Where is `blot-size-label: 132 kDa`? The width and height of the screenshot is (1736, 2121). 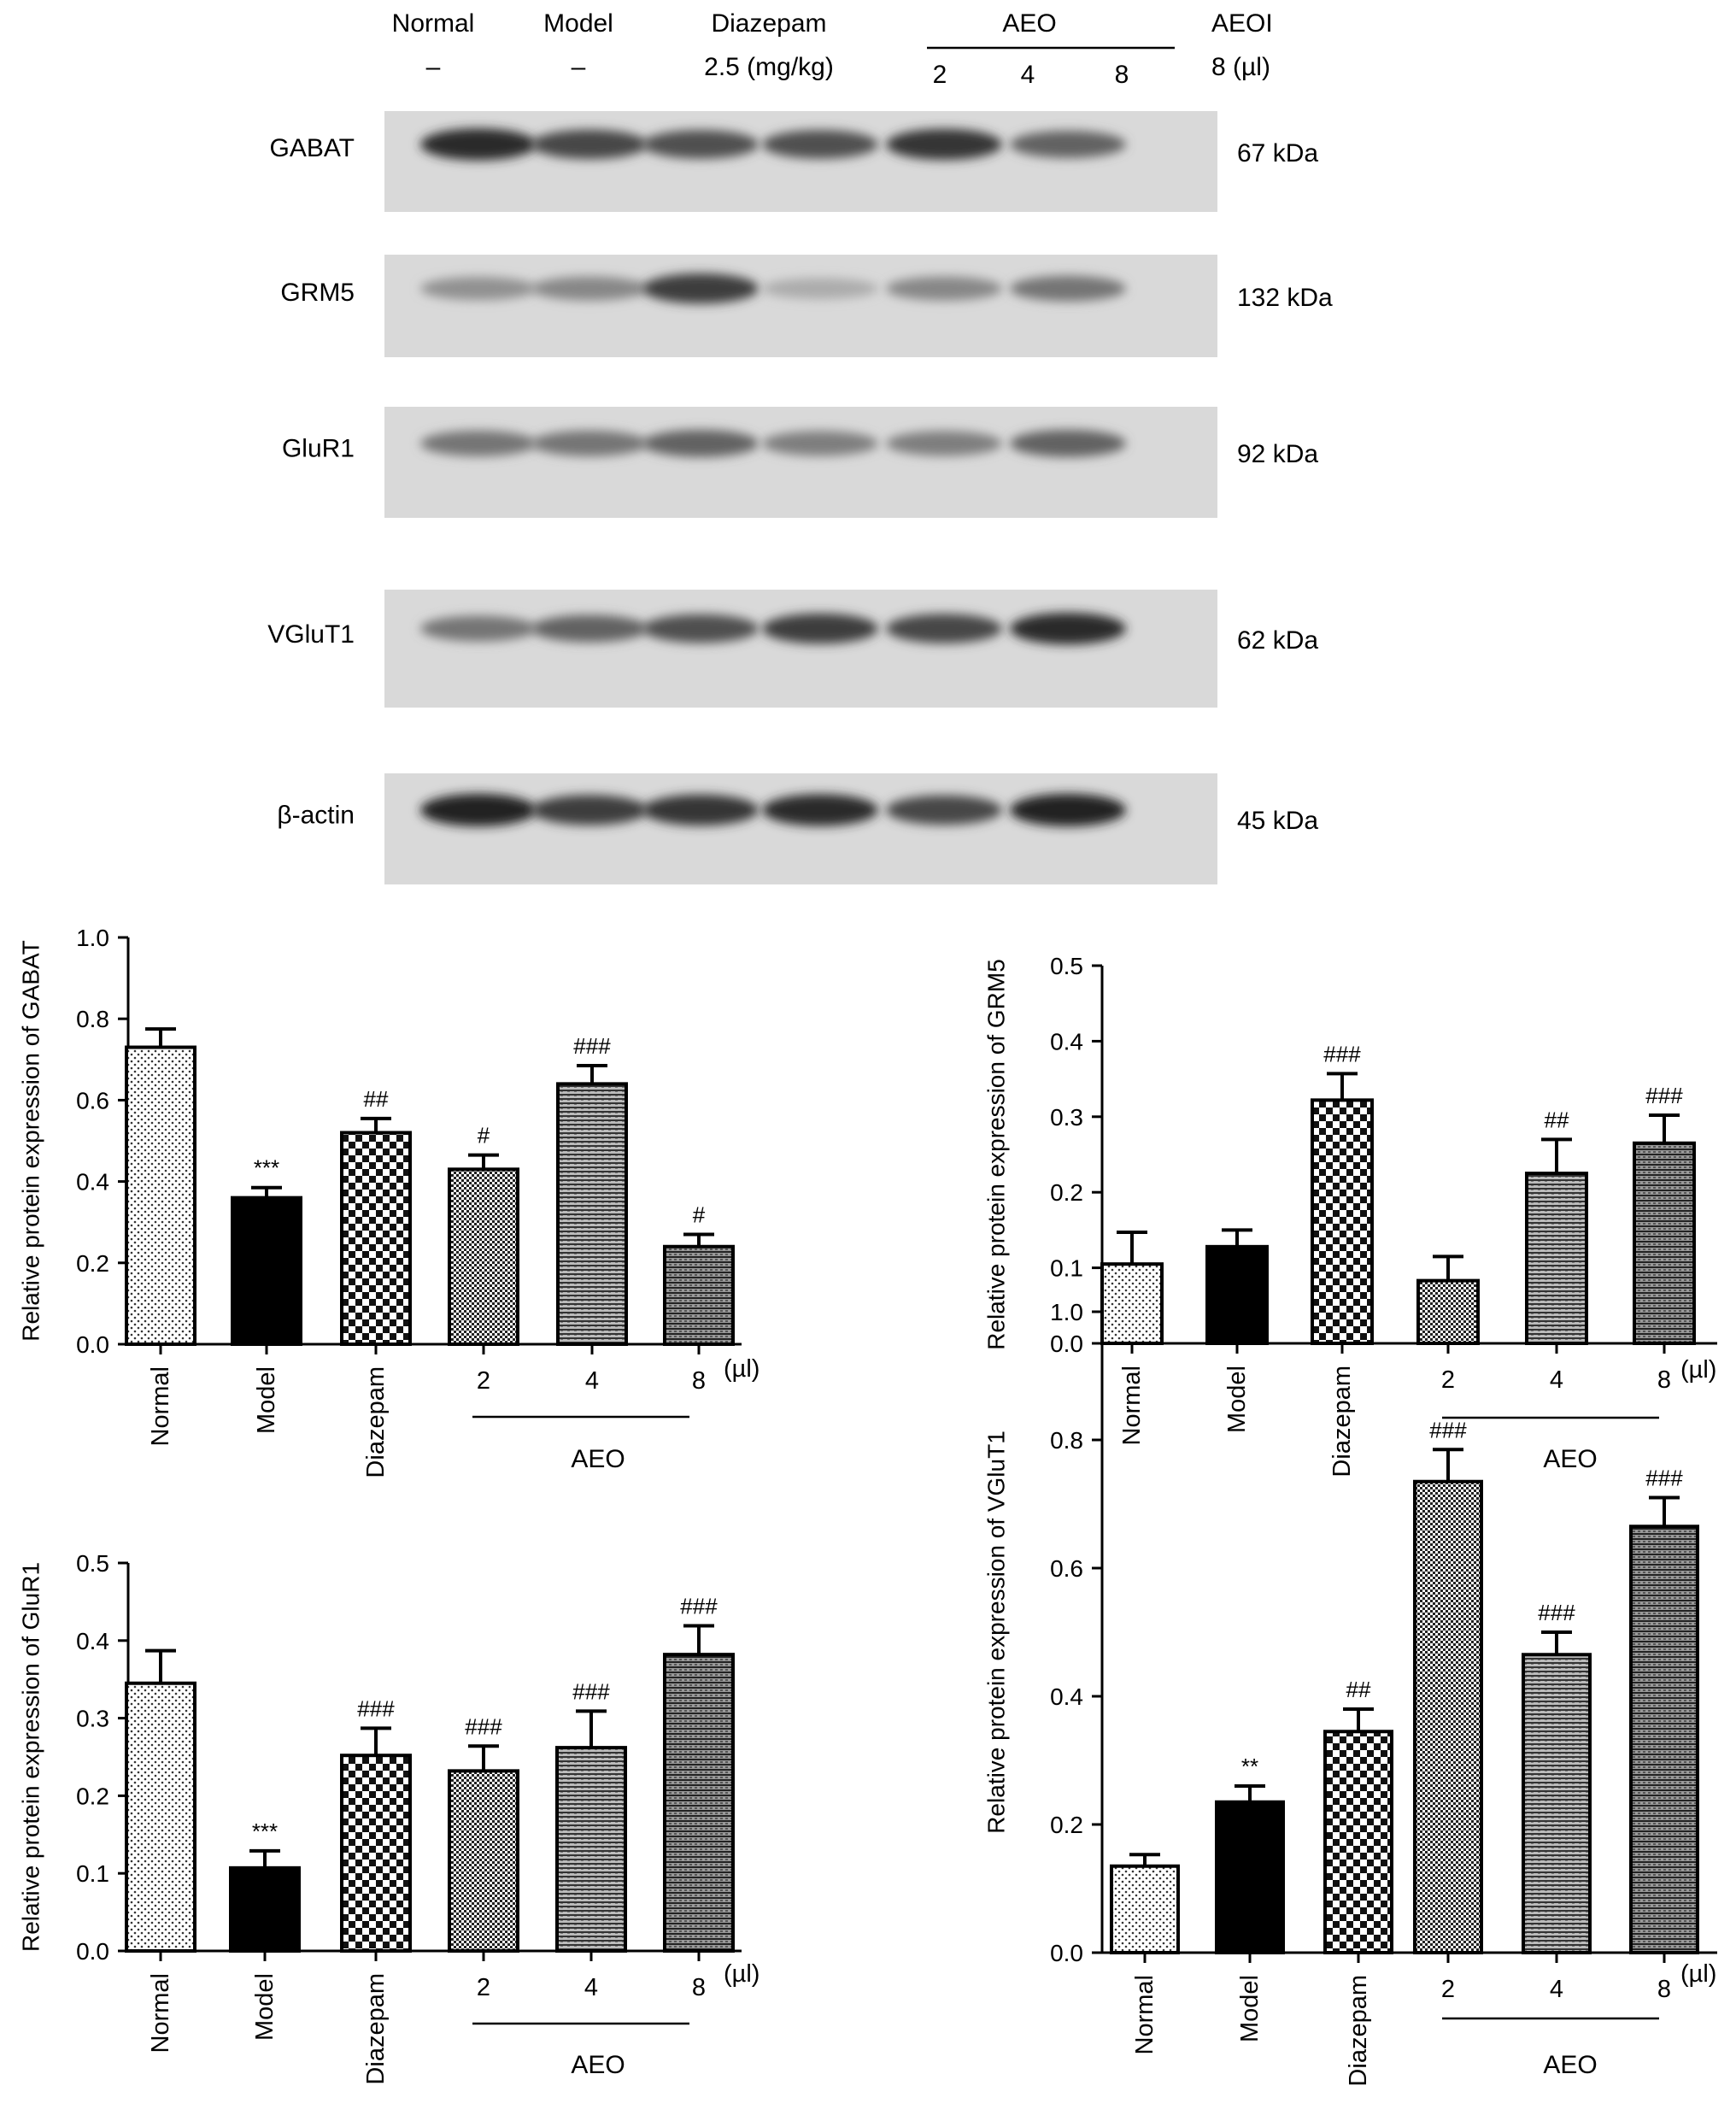 blot-size-label: 132 kDa is located at coordinates (1285, 298).